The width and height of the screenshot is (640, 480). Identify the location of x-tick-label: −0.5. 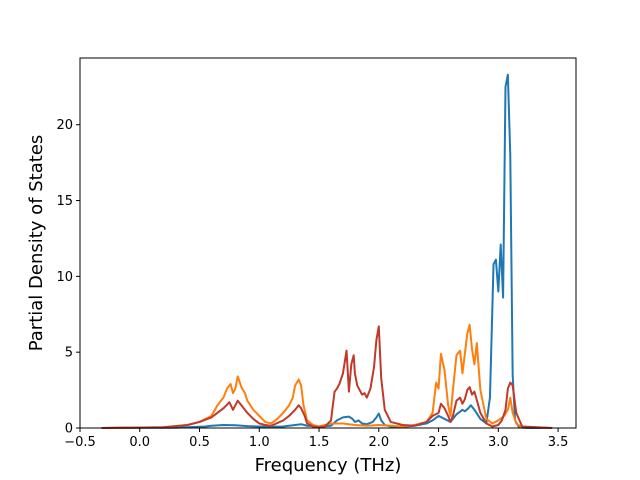
(80, 442).